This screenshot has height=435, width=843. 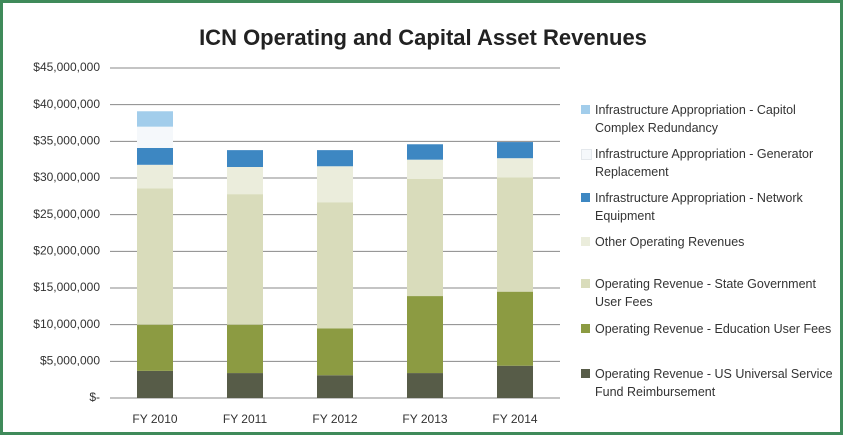 What do you see at coordinates (423, 37) in the screenshot?
I see `chart-title: ICN Operating and Capital Asset Revenues` at bounding box center [423, 37].